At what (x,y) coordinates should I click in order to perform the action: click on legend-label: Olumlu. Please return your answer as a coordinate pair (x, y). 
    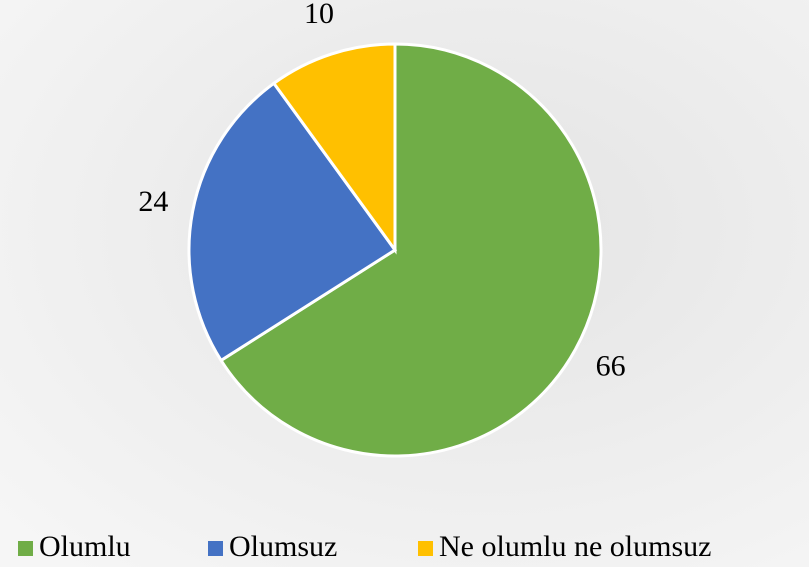
    Looking at the image, I should click on (85, 546).